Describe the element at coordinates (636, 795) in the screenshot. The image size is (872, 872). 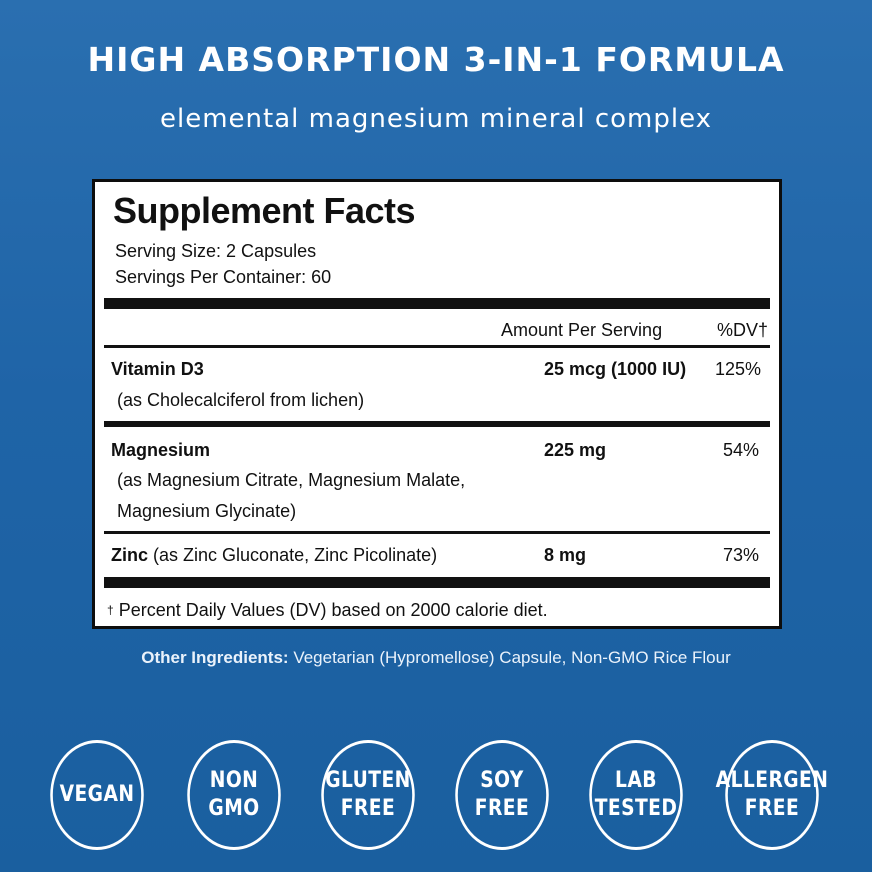
I see `badge-lab-tested: LAB TESTED` at that location.